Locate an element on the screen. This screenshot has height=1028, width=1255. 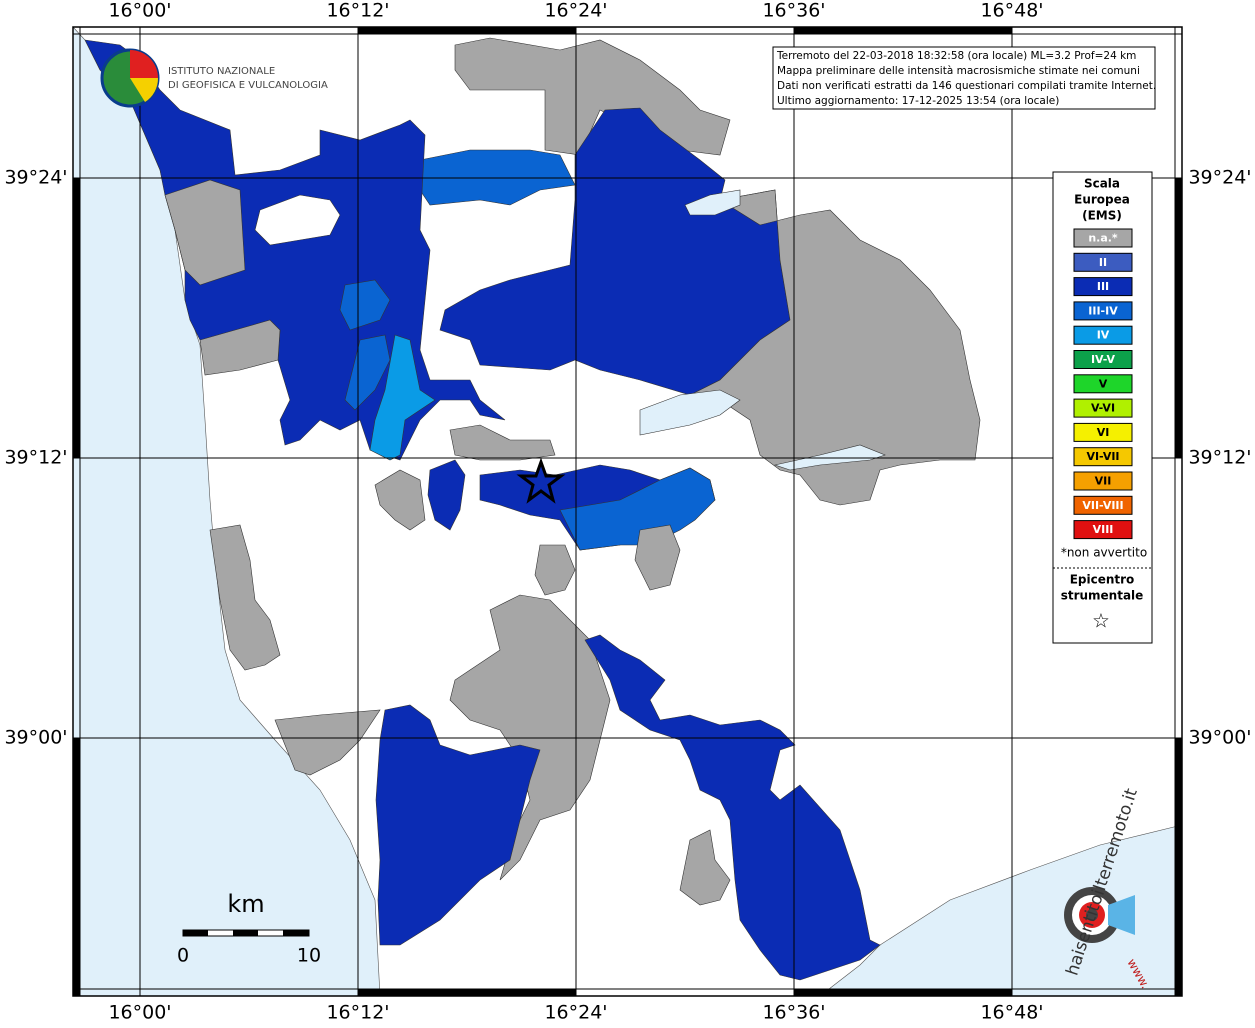
legend-label: V is located at coordinates (1103, 383).